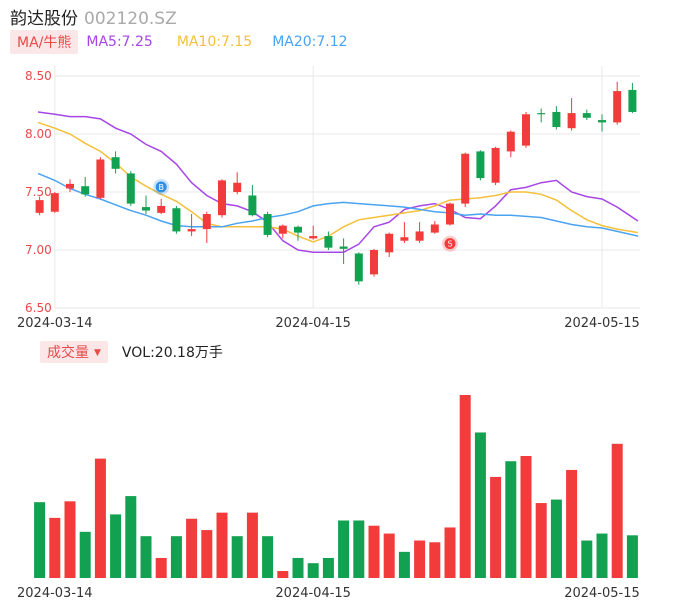 This screenshot has width=686, height=606. What do you see at coordinates (55, 593) in the screenshot?
I see `volume-x-tick-label: 2024-03-14` at bounding box center [55, 593].